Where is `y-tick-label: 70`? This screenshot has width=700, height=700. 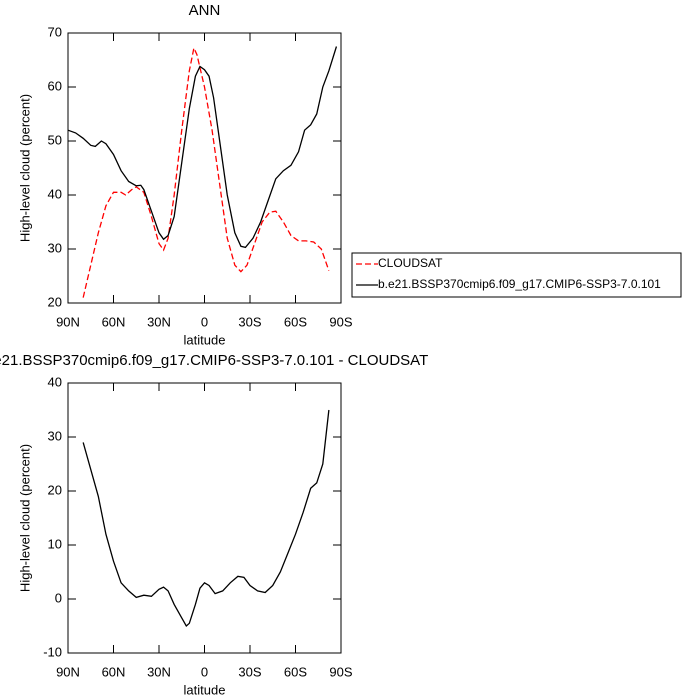 y-tick-label: 70 is located at coordinates (55, 31).